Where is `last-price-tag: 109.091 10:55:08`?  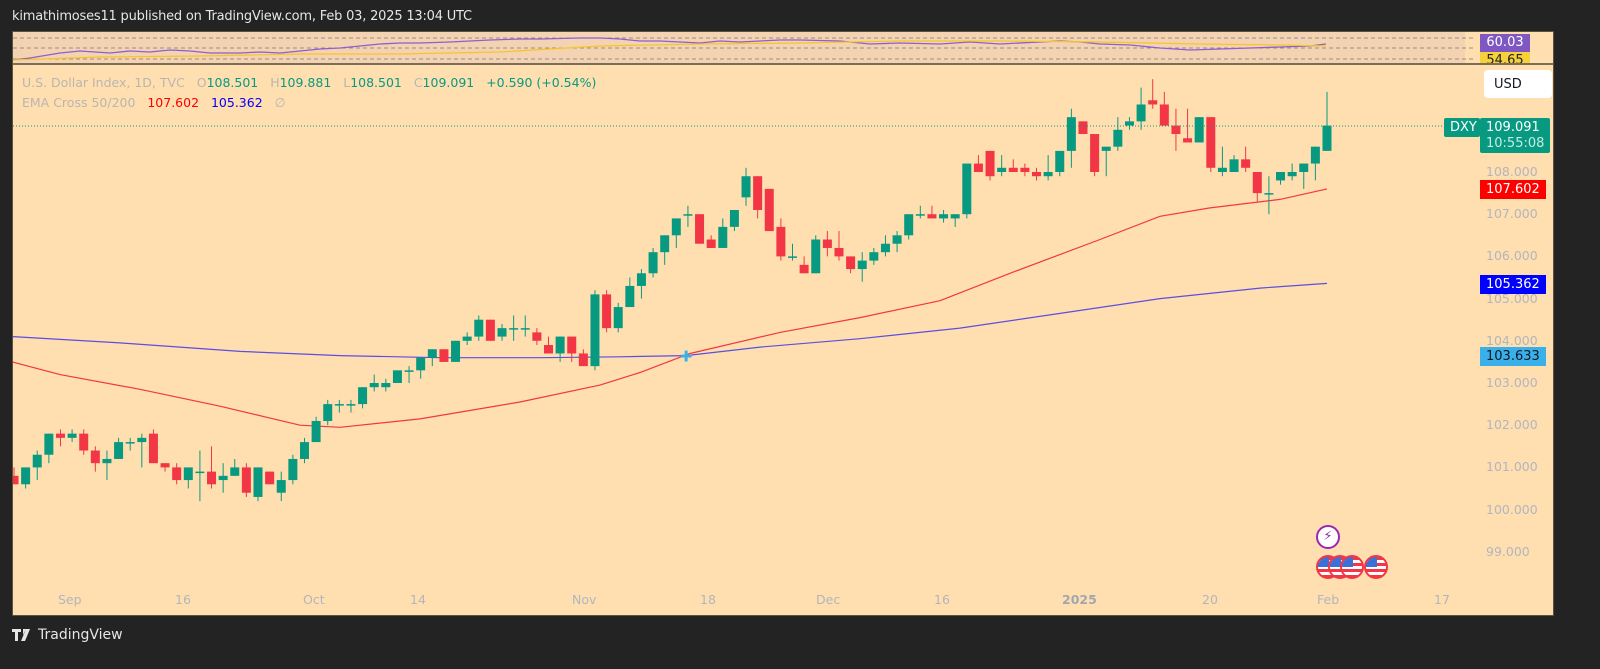 last-price-tag: 109.091 10:55:08 is located at coordinates (1515, 135).